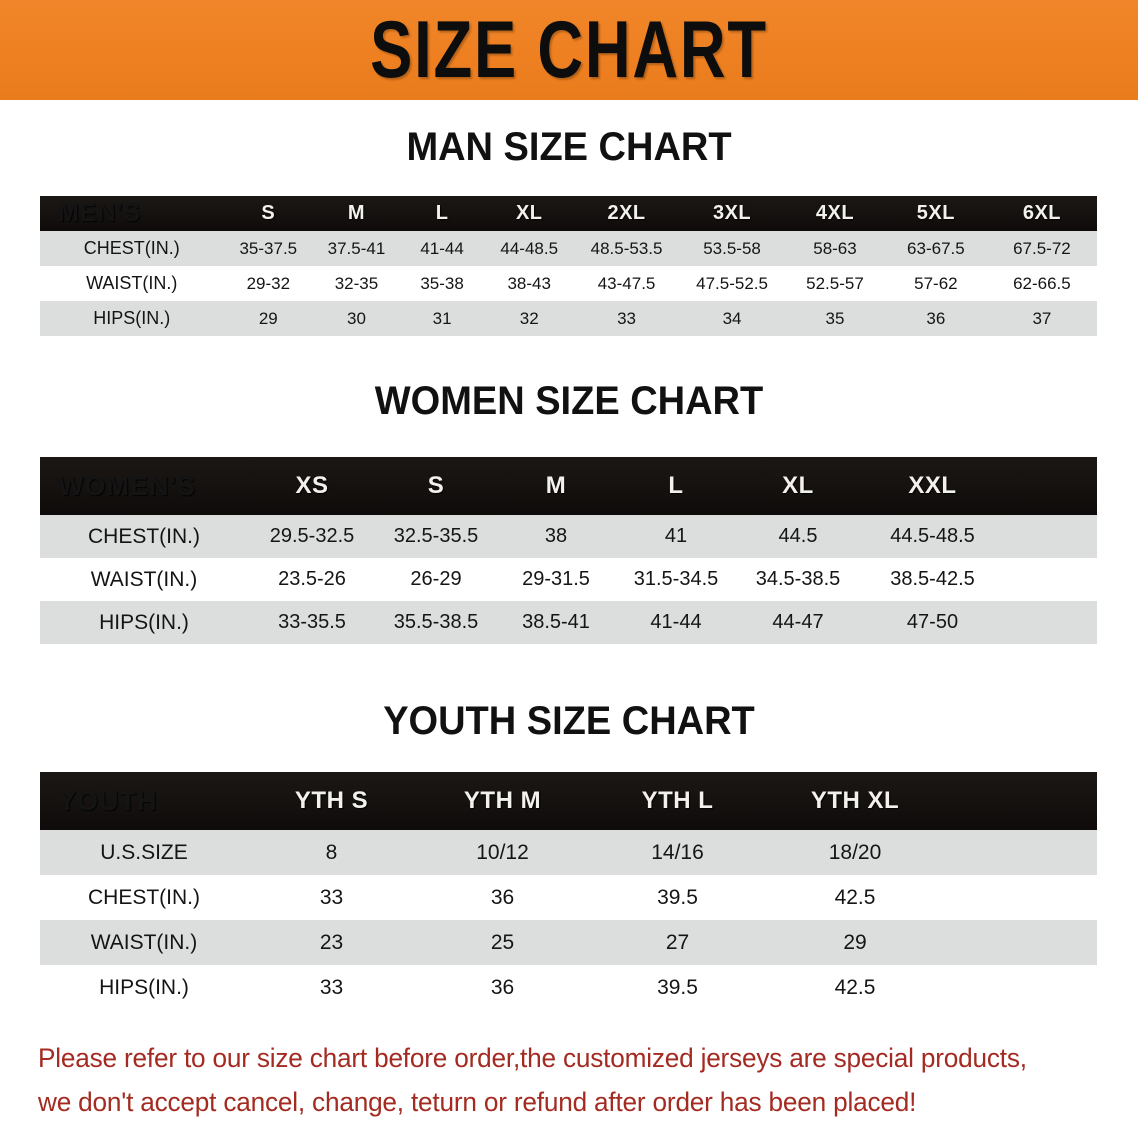 This screenshot has height=1132, width=1138. I want to click on measurement-cell: 67.5-72, so click(1042, 248).